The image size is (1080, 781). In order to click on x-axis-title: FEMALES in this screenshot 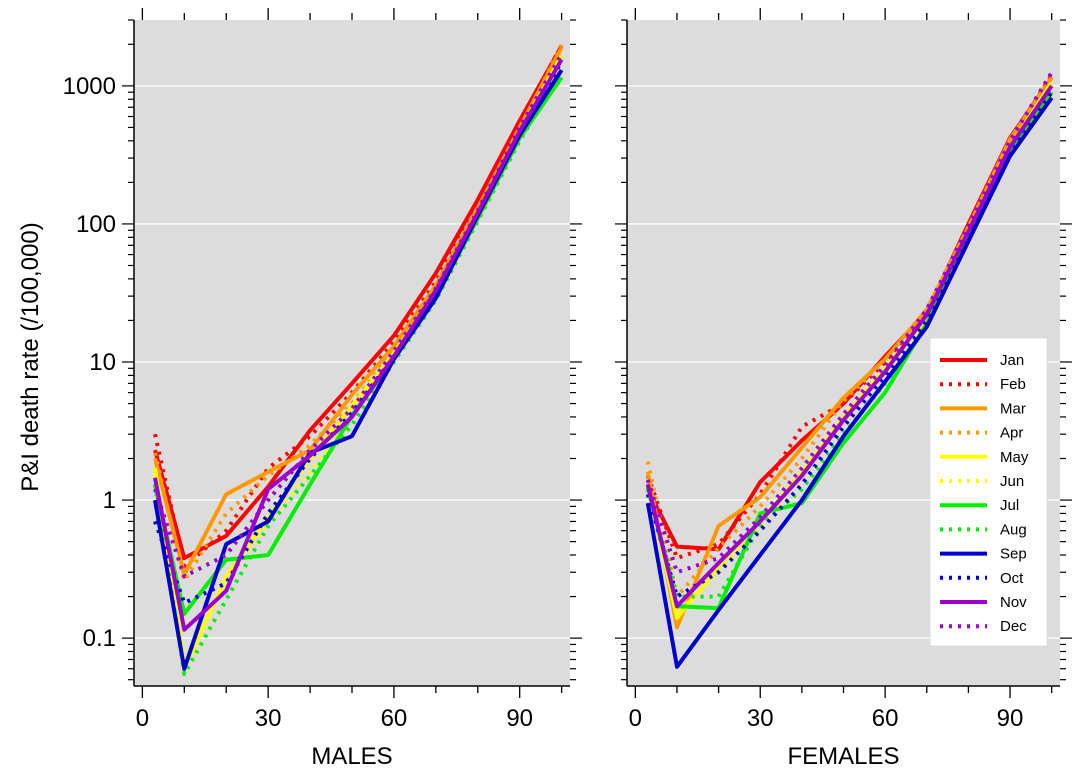, I will do `click(843, 756)`.